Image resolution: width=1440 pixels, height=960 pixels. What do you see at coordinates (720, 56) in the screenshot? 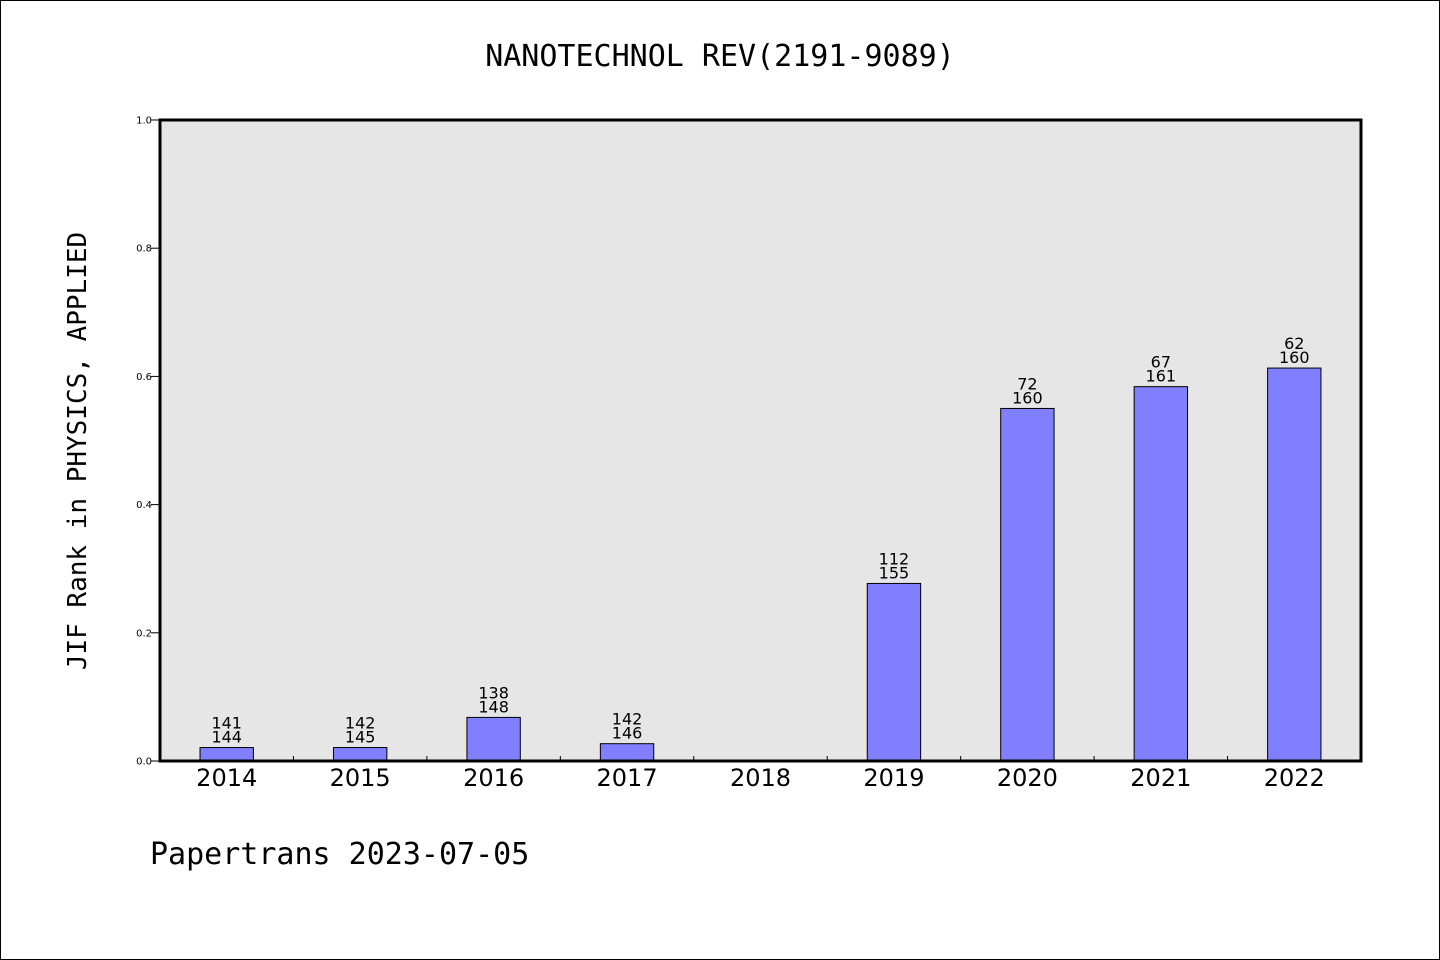
I see `chart-title: NANOTECHNOL REV(2191-9089)` at bounding box center [720, 56].